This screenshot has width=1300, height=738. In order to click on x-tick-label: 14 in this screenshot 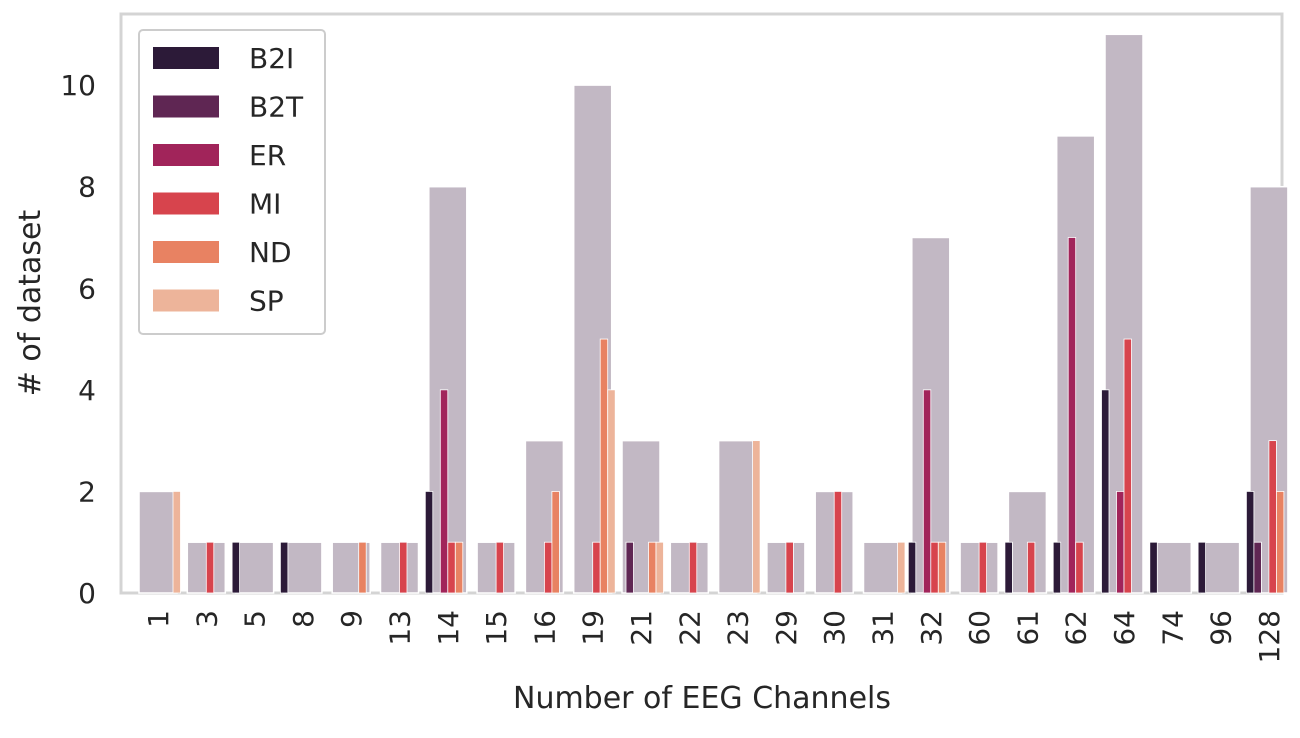, I will do `click(448, 628)`.